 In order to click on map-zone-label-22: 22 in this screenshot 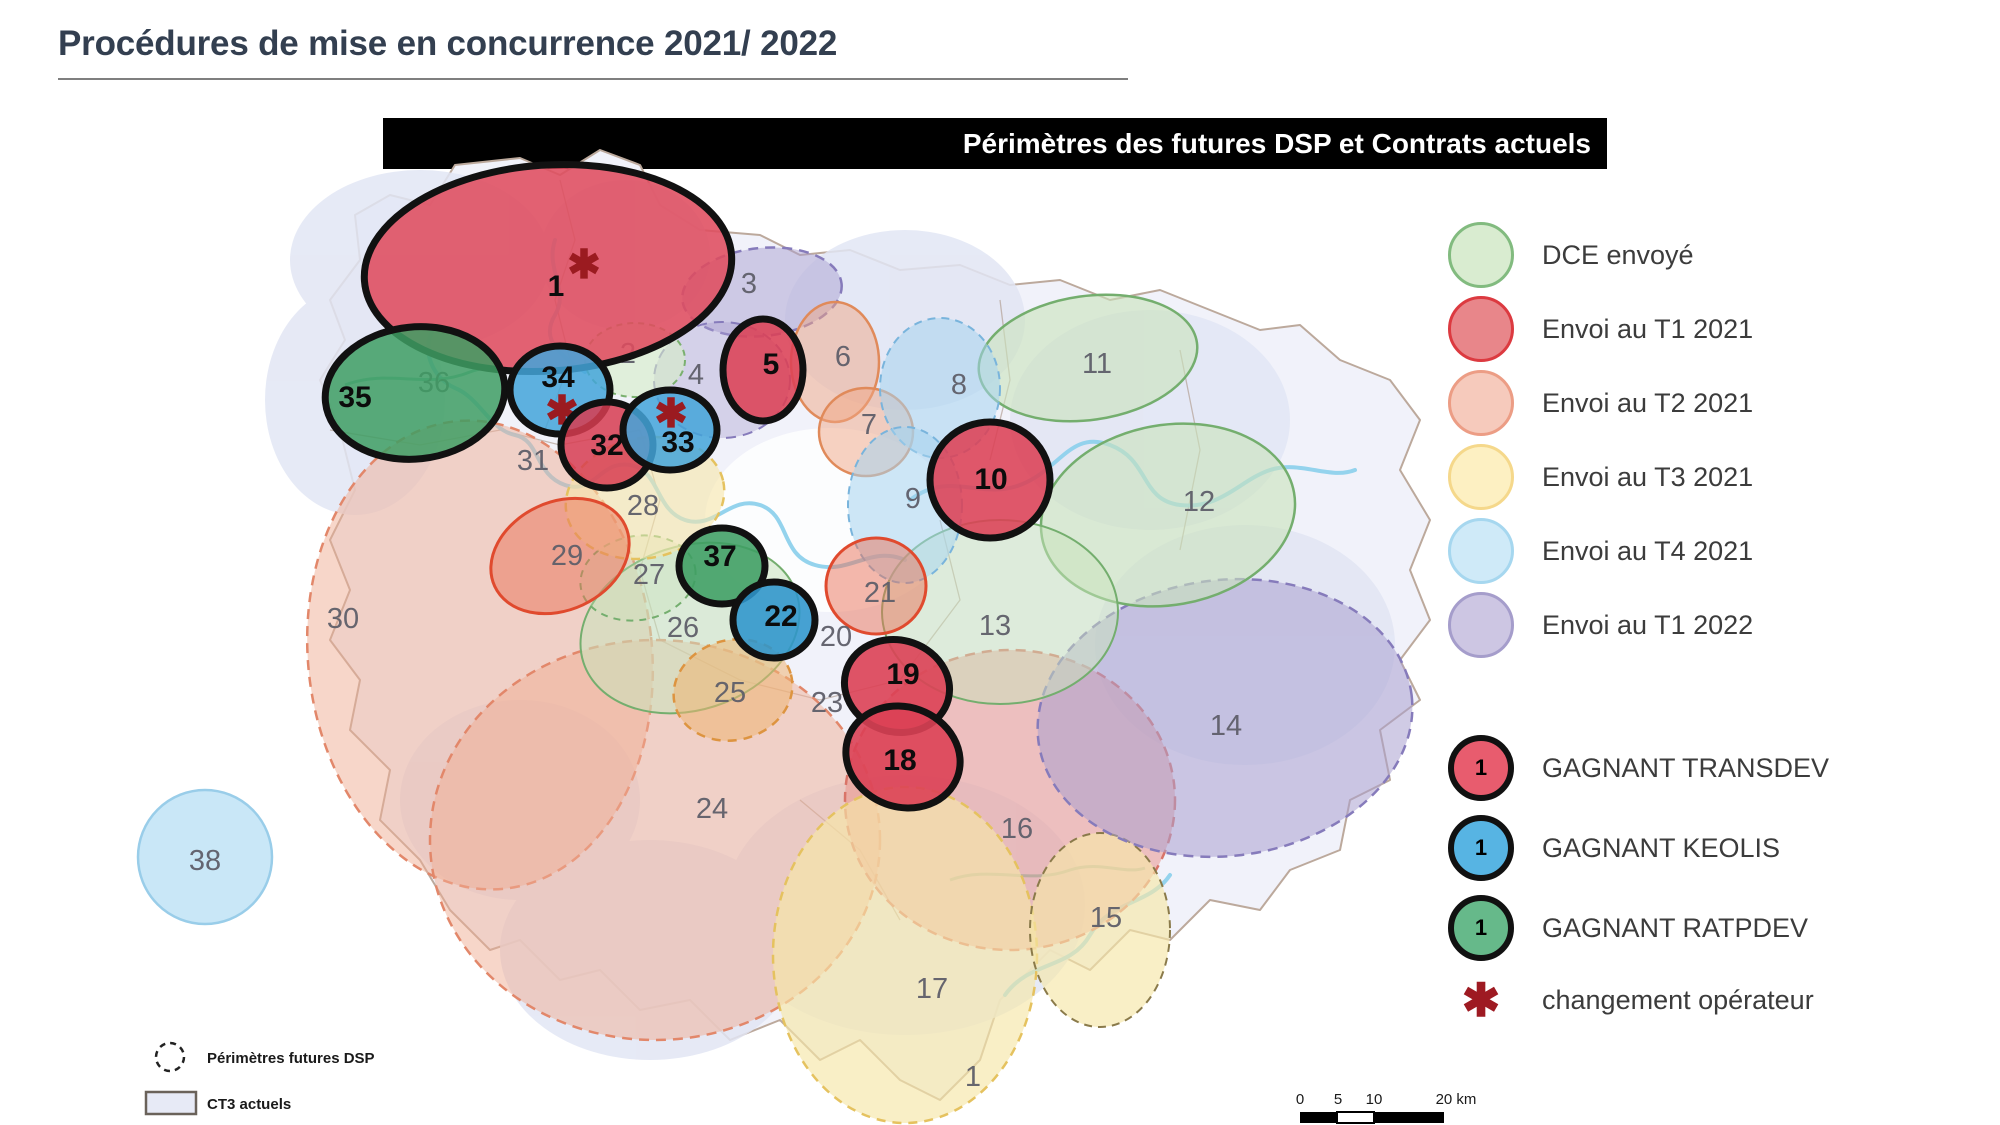, I will do `click(780, 616)`.